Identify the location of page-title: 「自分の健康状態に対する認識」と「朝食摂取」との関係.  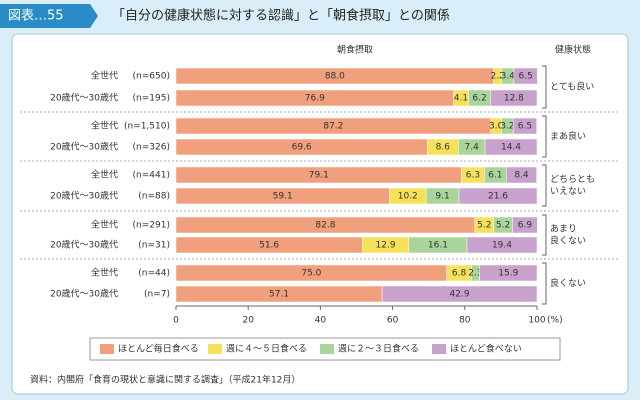
(281, 16).